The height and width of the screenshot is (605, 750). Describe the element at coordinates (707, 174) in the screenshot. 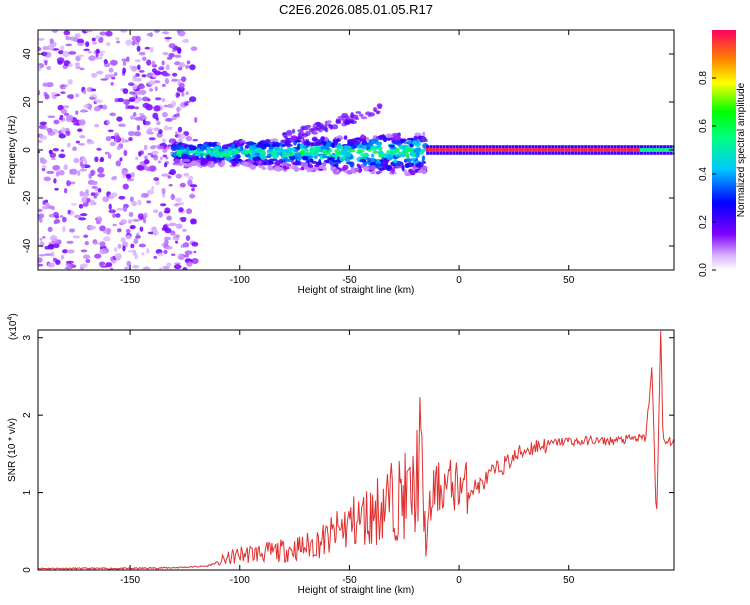

I see `colorbar-ticks: 0.0 0.2 0.4 0.6 0.8` at that location.